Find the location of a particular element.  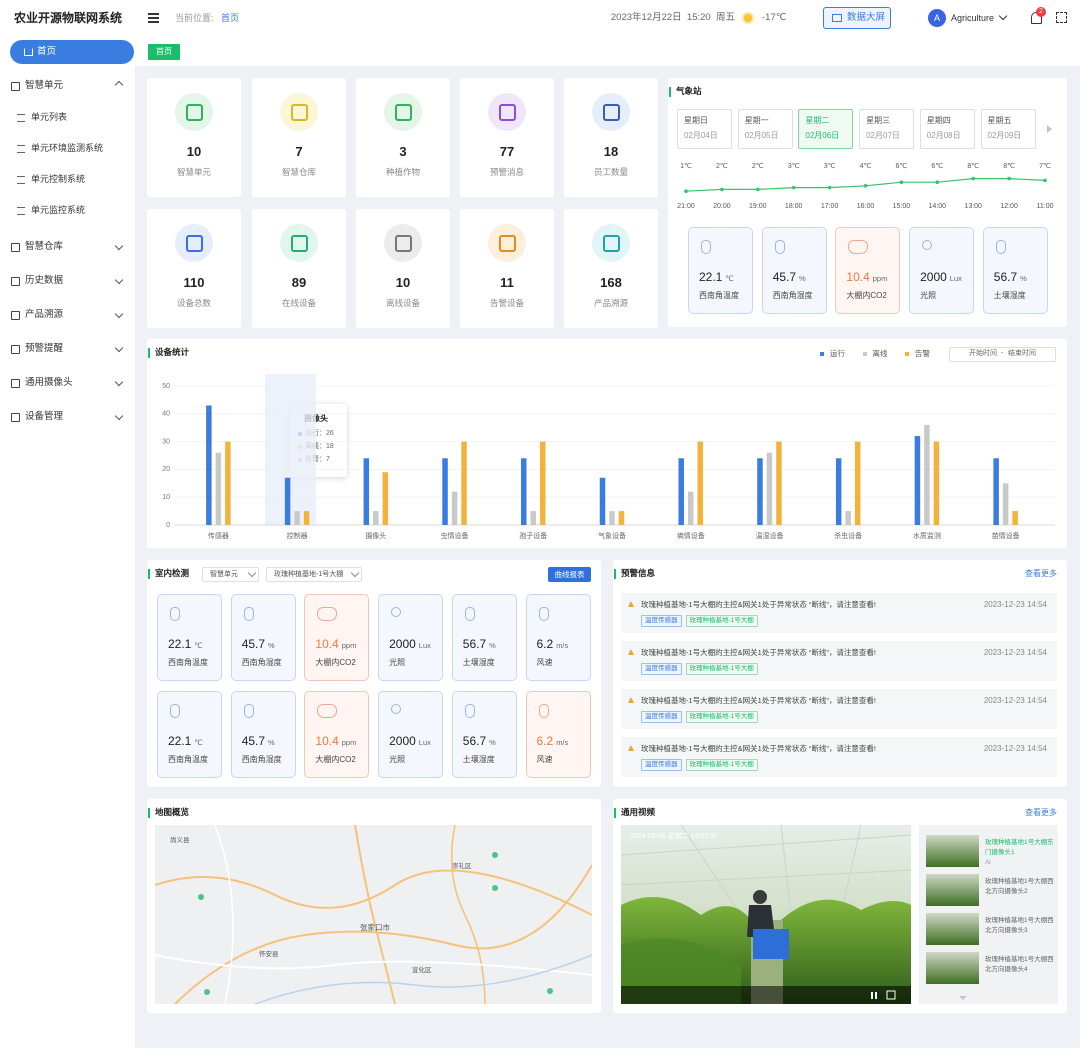

camera-name: 玫瑰种植基地1号大棚西北方向摄像头2 is located at coordinates (1019, 886).